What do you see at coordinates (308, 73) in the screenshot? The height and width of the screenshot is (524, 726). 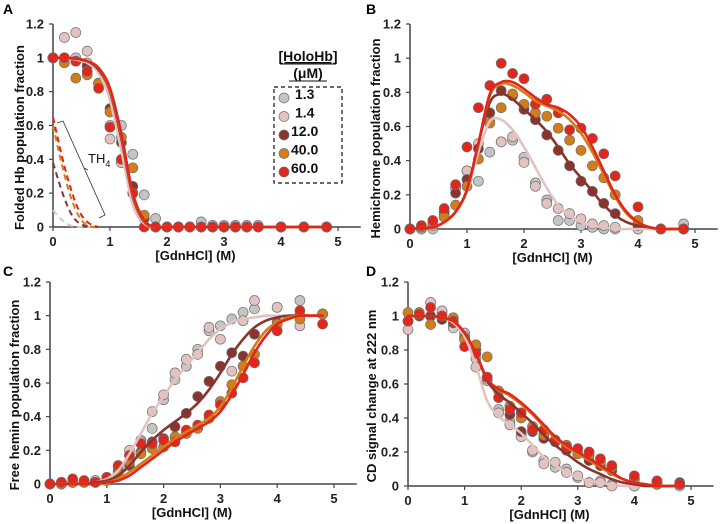 I see `legend-unit: (μM)` at bounding box center [308, 73].